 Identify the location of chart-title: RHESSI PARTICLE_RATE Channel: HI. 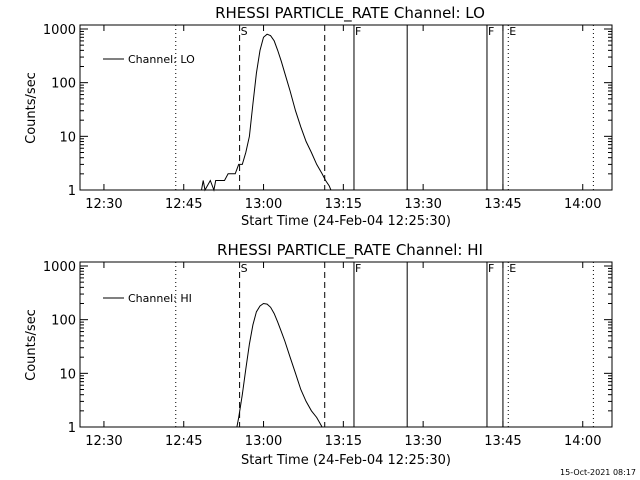
(350, 250).